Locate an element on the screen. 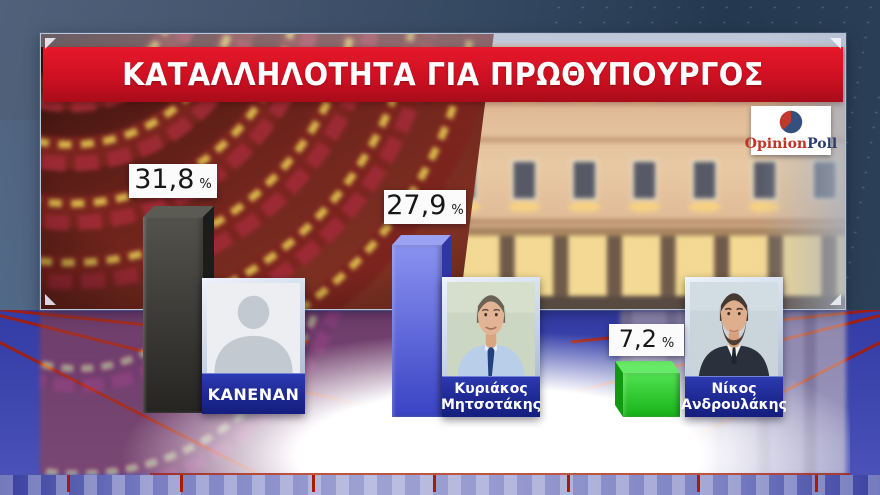 This screenshot has height=495, width=880. bar-androulakis-side is located at coordinates (619, 389).